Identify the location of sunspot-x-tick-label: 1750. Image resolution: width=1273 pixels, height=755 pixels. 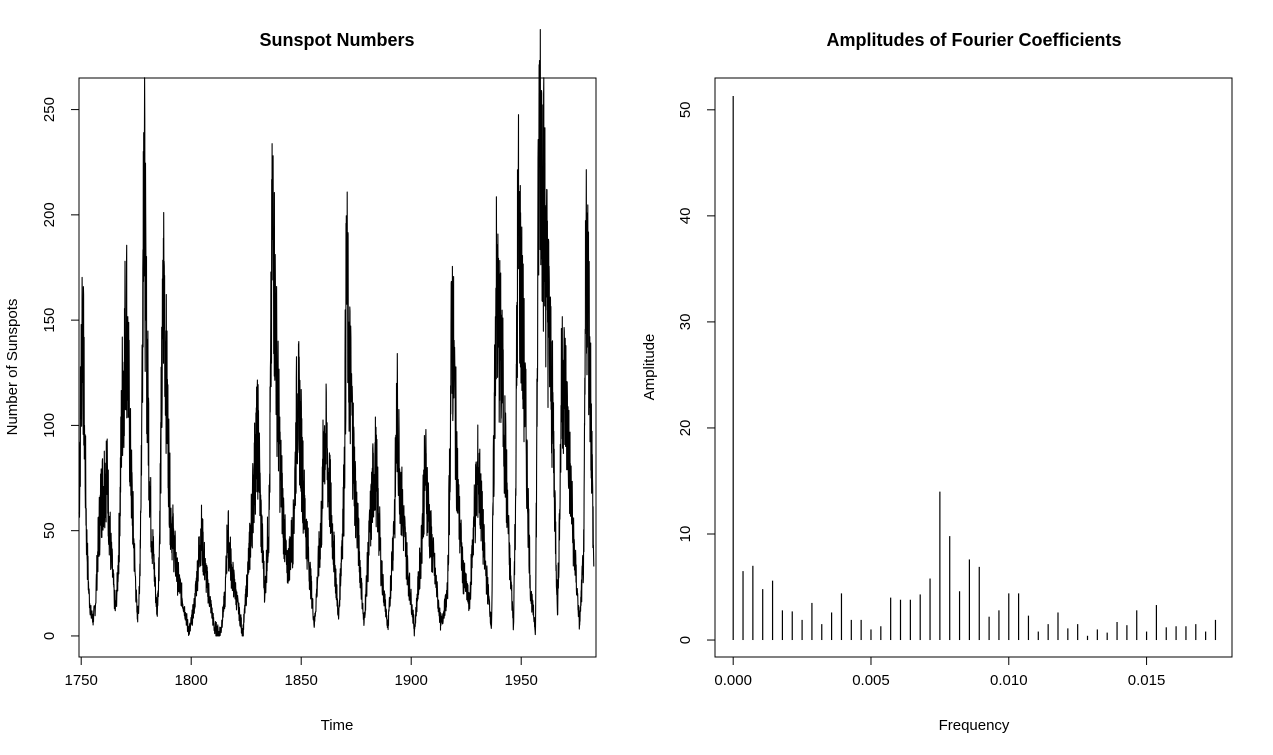
(81, 680).